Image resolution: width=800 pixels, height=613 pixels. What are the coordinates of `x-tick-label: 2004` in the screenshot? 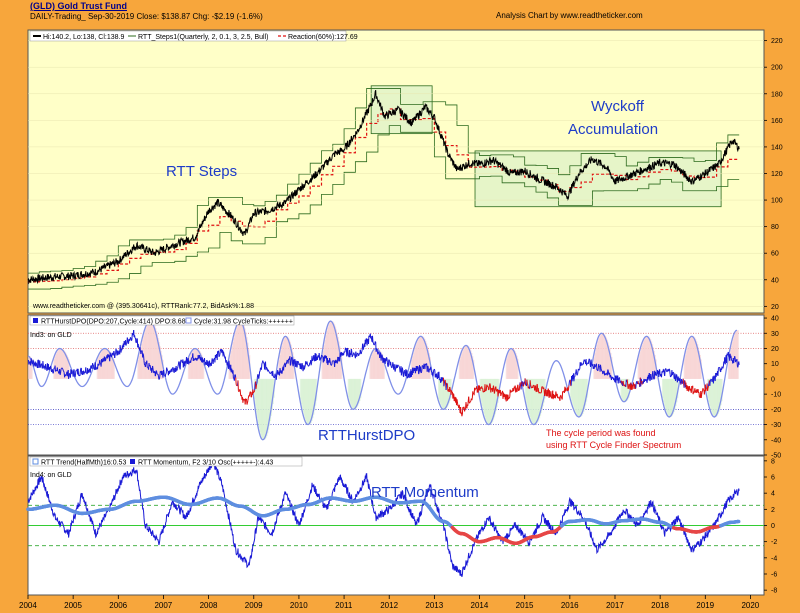 It's located at (28, 605).